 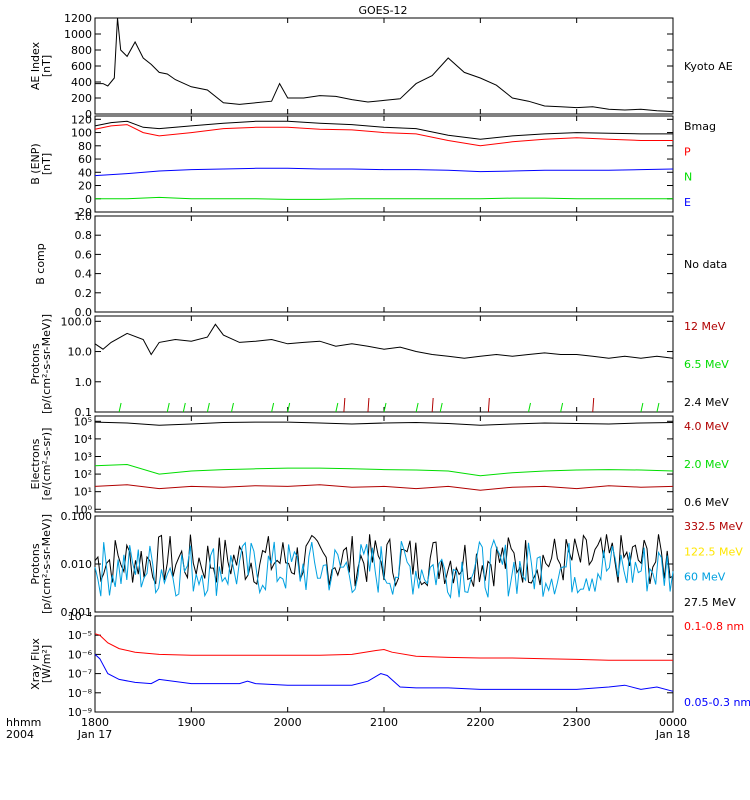 I want to click on series-line-2-0-MeV, so click(x=384, y=470).